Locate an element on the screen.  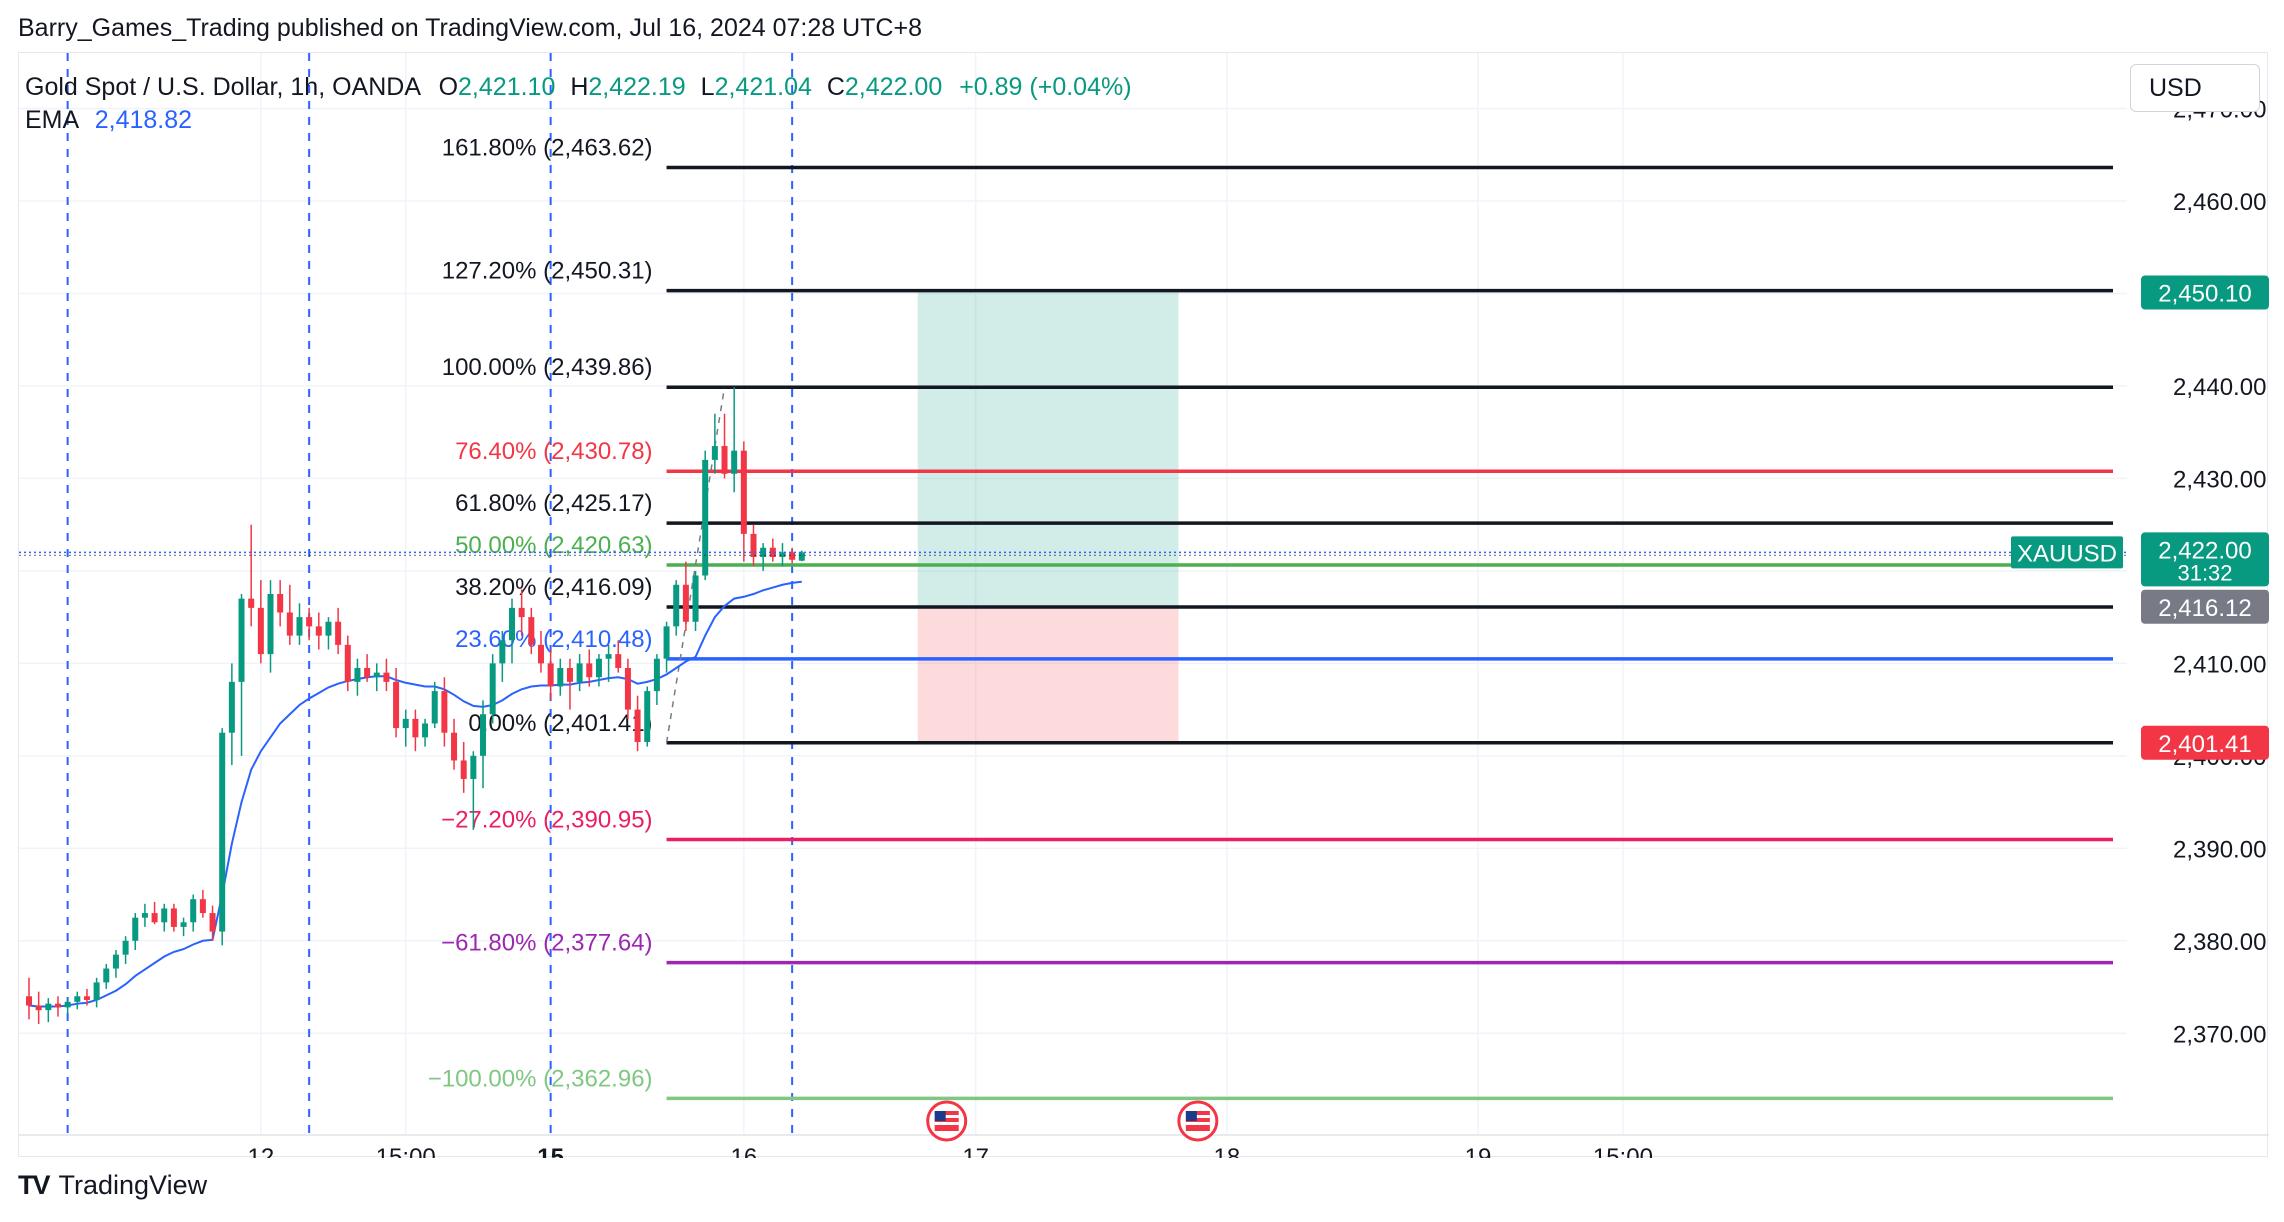
position-loss-zone is located at coordinates (1048, 674).